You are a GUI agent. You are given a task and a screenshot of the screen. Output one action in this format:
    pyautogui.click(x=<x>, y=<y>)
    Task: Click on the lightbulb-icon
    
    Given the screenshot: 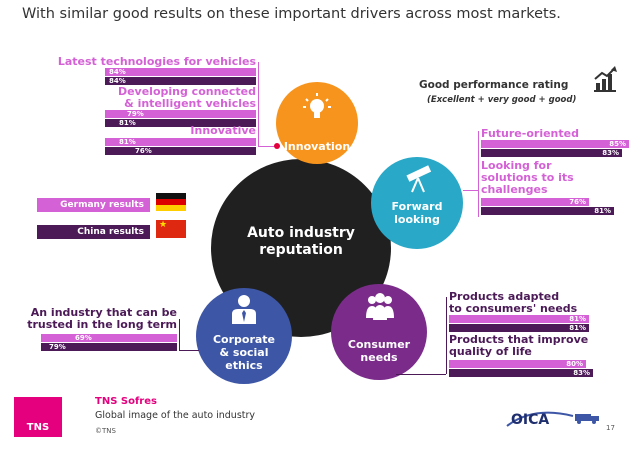 What is the action you would take?
    pyautogui.click(x=317, y=105)
    